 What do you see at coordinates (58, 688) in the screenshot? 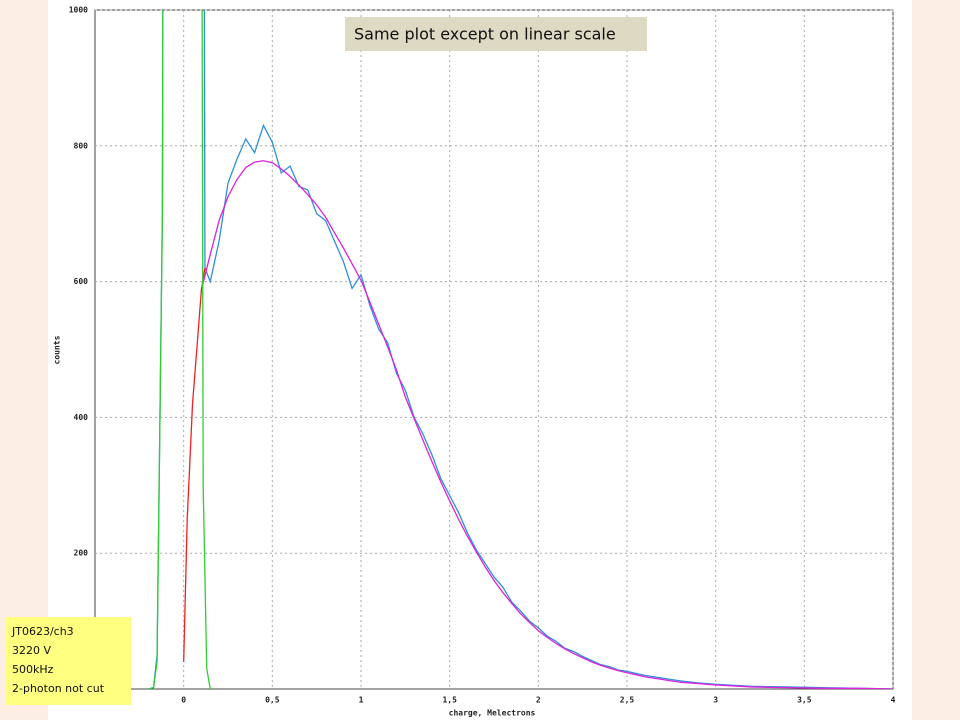
I see `info-line: 2-photon not cut` at bounding box center [58, 688].